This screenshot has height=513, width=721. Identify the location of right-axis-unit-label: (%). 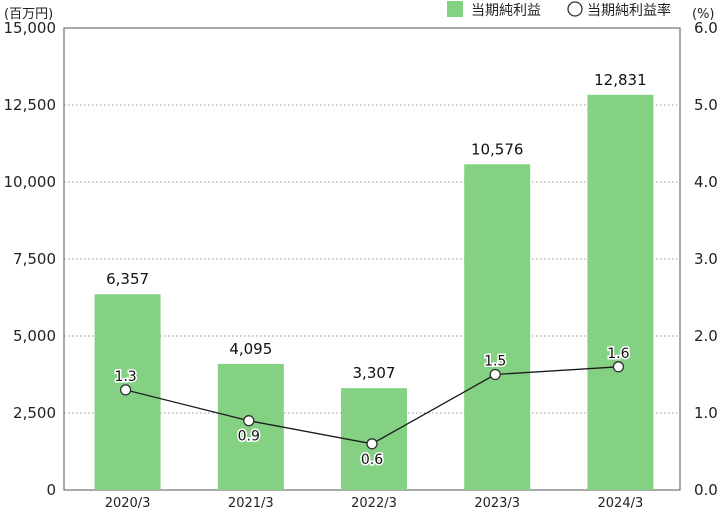
(703, 14).